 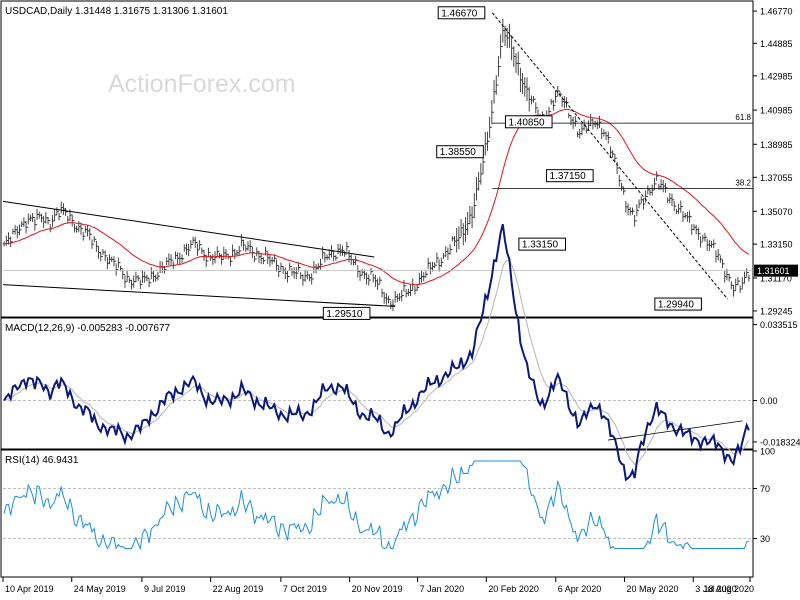 What do you see at coordinates (769, 401) in the screenshot?
I see `macd-axis-tick-label: 0.00` at bounding box center [769, 401].